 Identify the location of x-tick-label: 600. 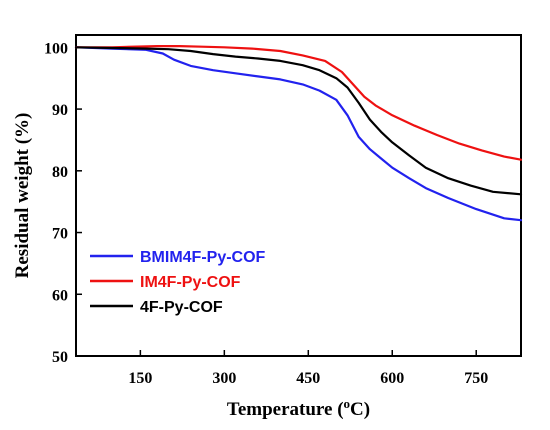
(392, 378).